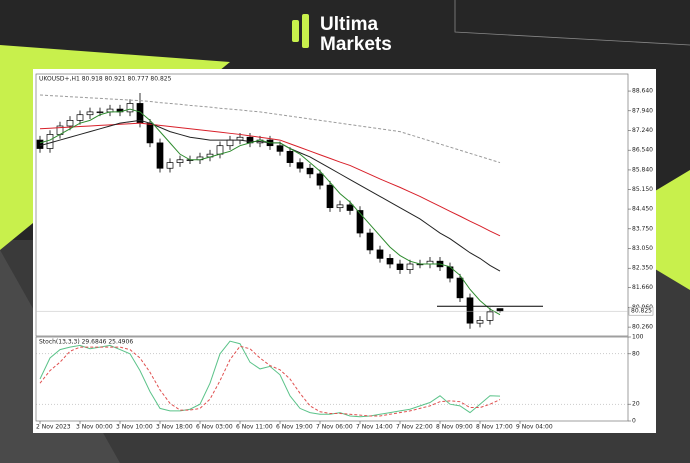 The image size is (690, 463). What do you see at coordinates (642, 327) in the screenshot?
I see `y-tick-label: 80.260` at bounding box center [642, 327].